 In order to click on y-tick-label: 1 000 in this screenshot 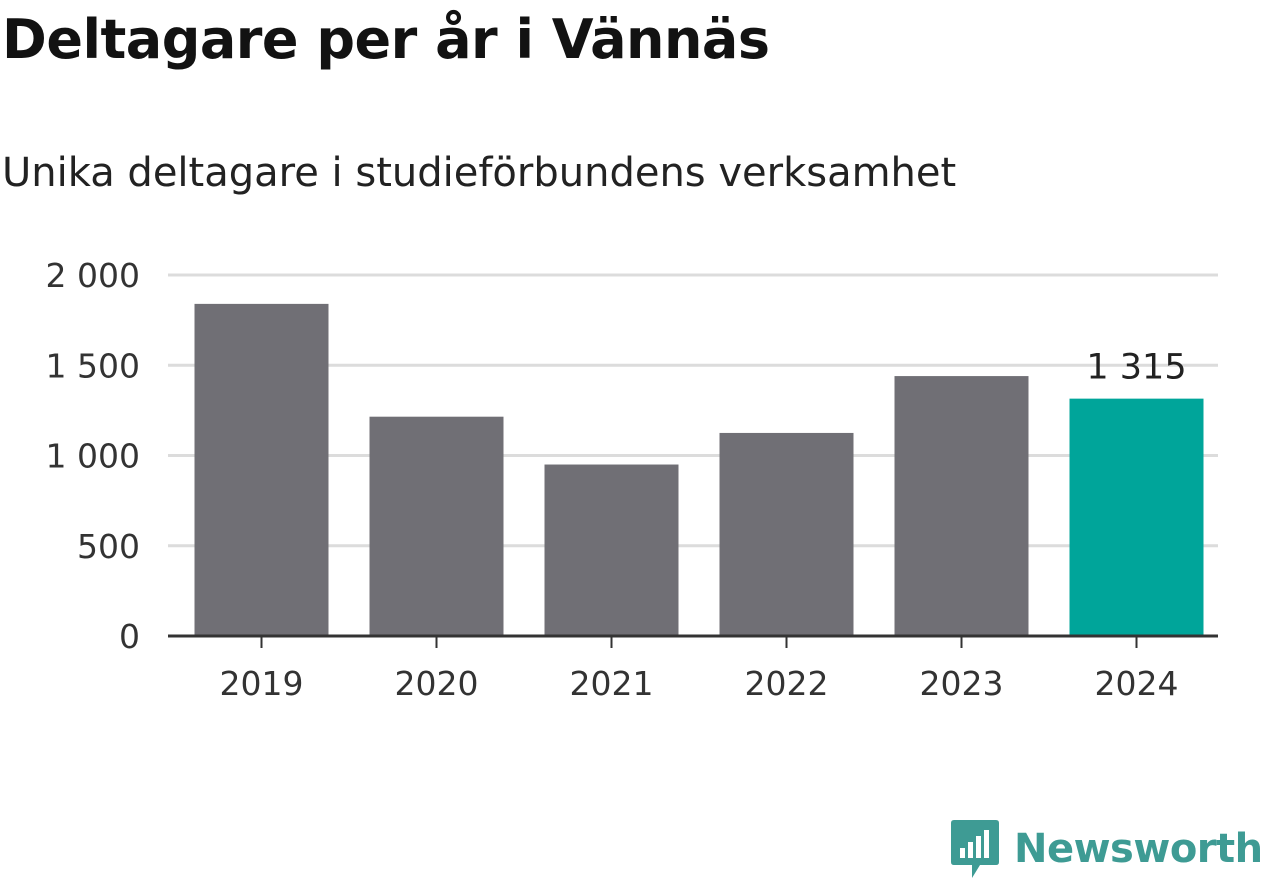, I will do `click(93, 456)`.